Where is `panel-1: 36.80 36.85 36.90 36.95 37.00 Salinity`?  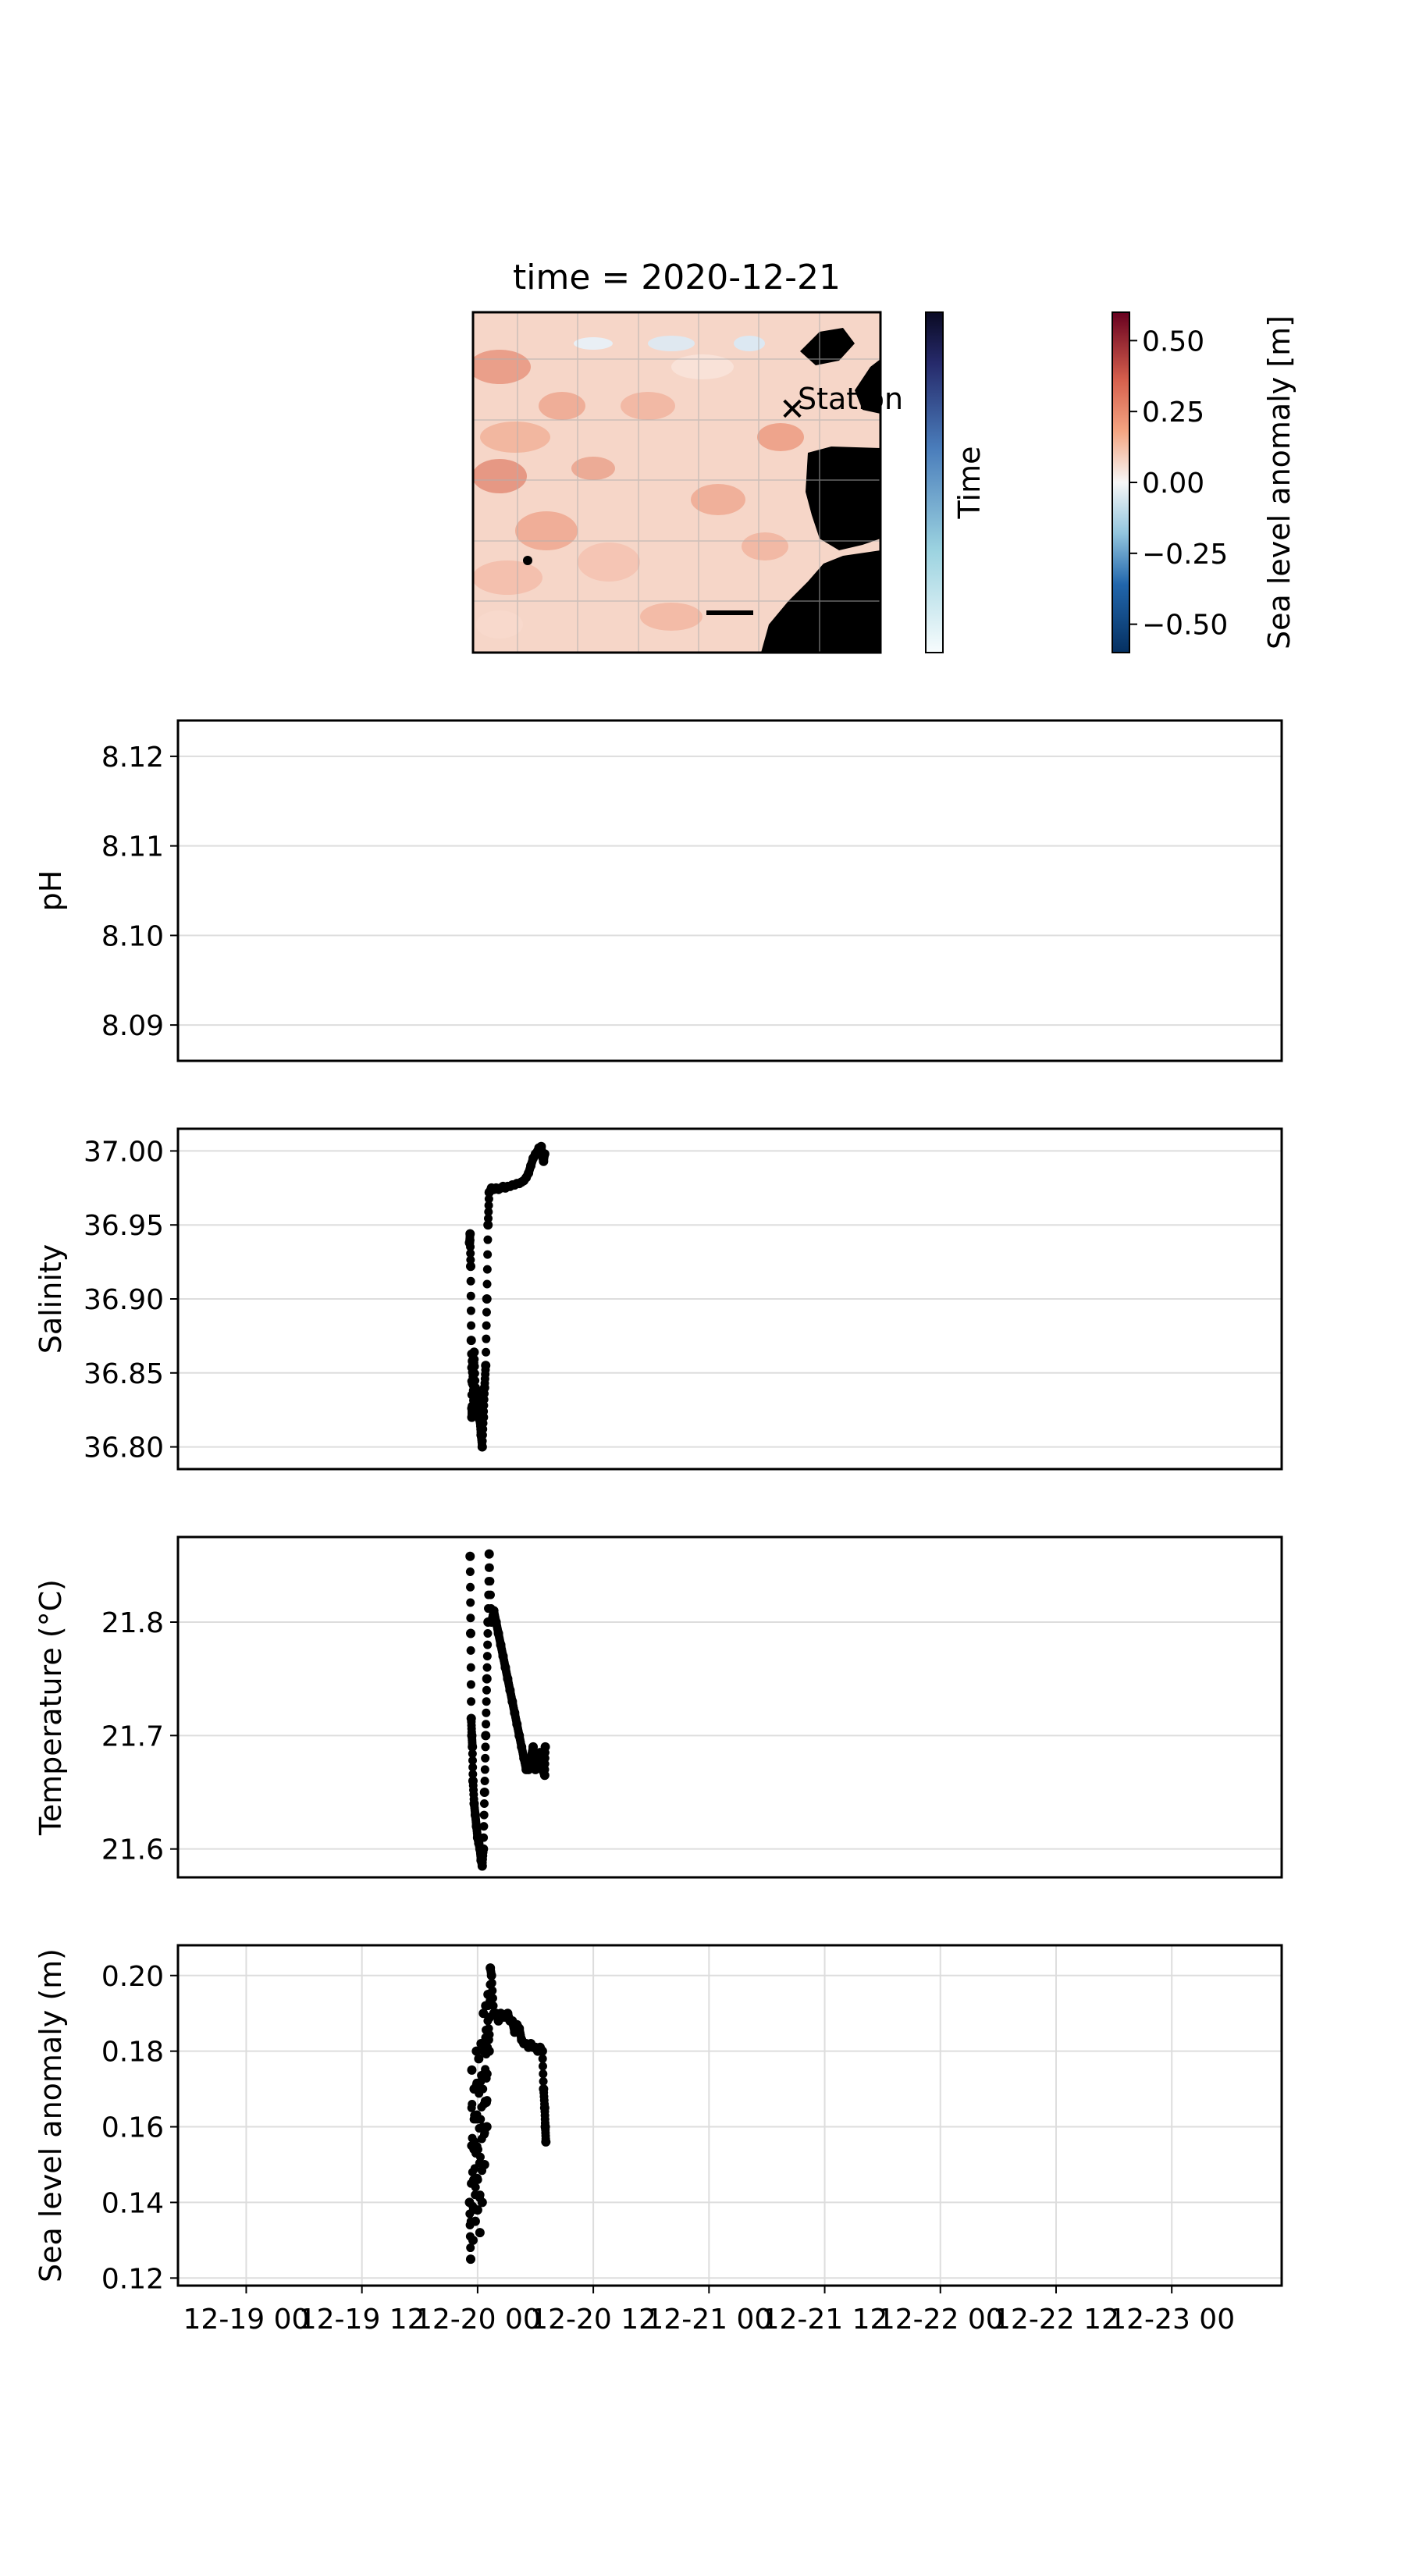 panel-1: 36.80 36.85 36.90 36.95 37.00 Salinity is located at coordinates (658, 1299).